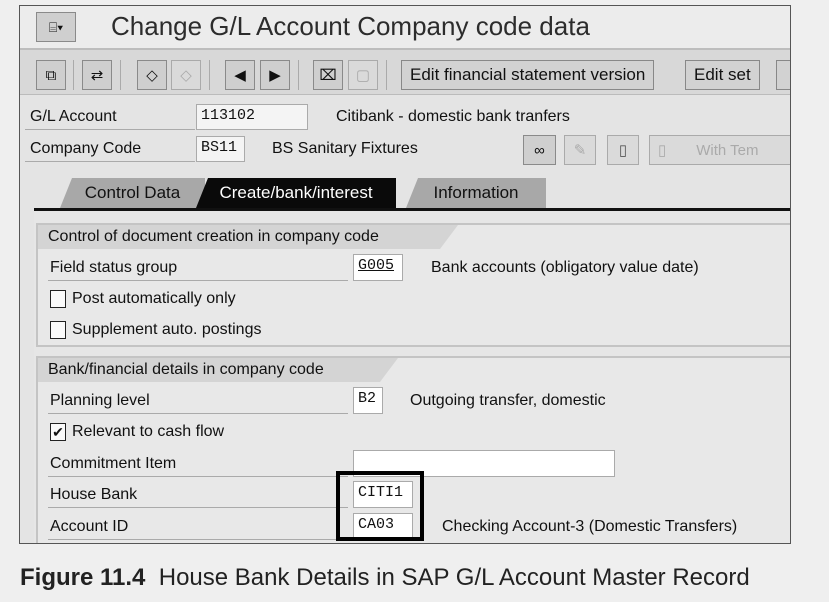  Describe the element at coordinates (58, 299) in the screenshot. I see `post-automatically-checkbox` at that location.